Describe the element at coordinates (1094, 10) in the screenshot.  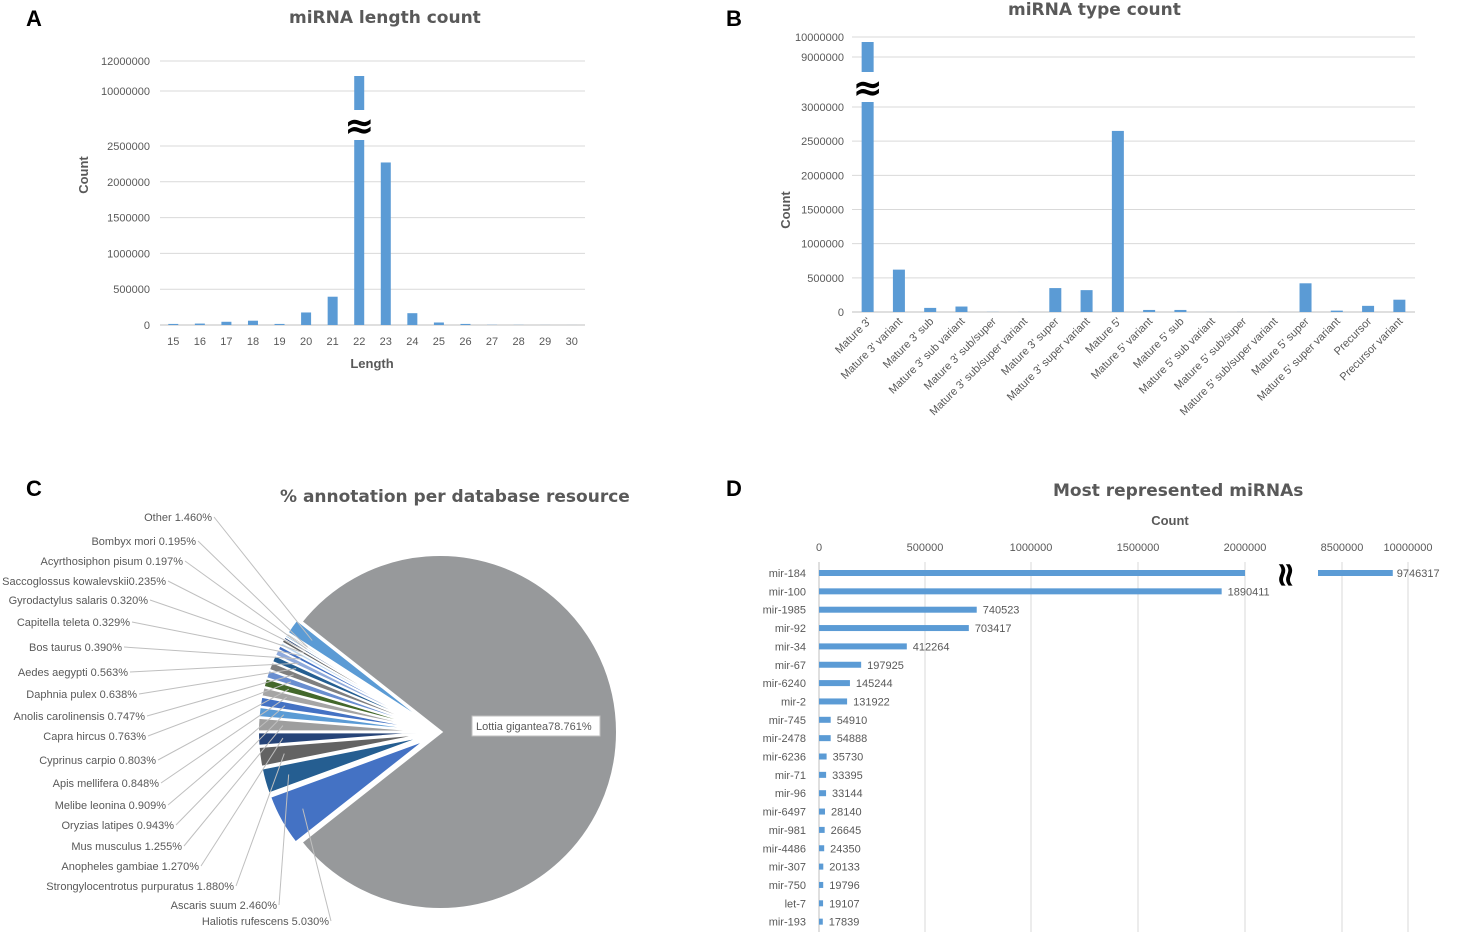
I see `chart-b-title: miRNA type count` at that location.